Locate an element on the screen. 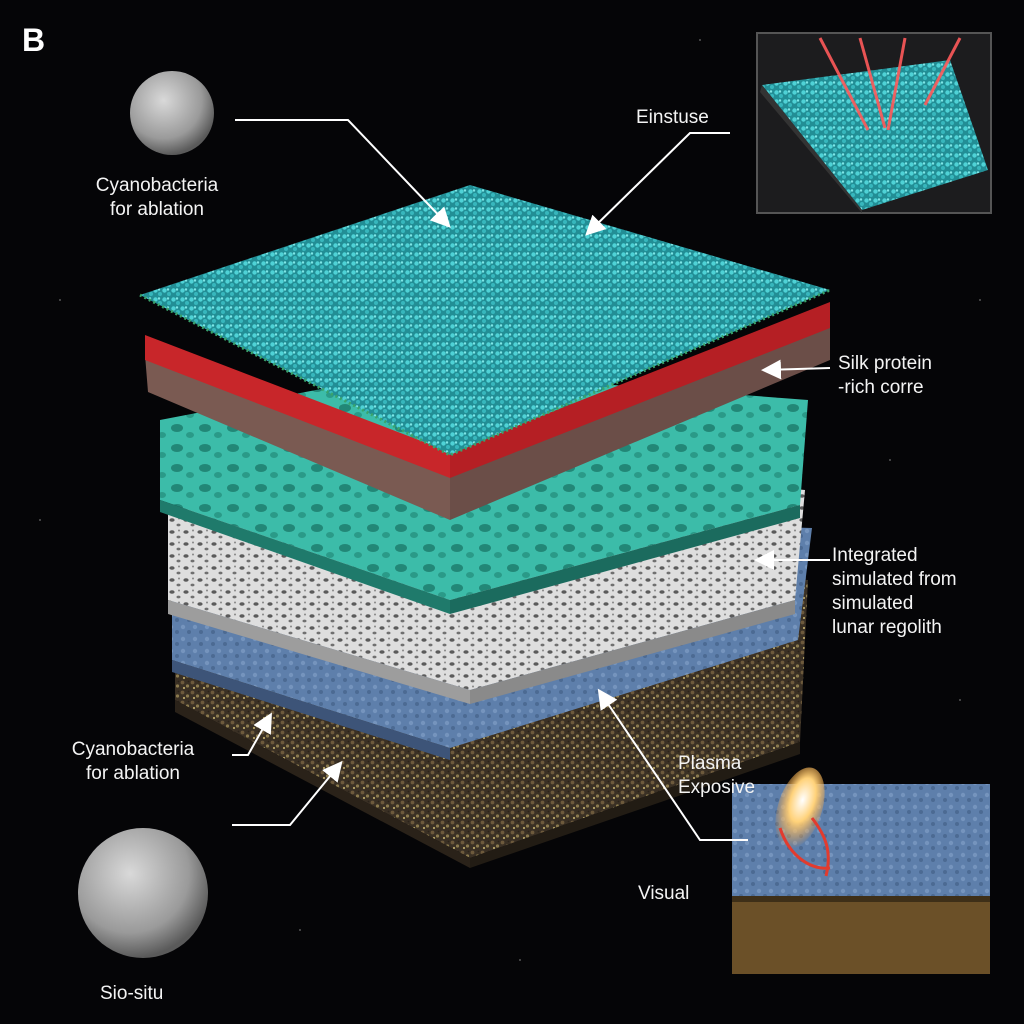 This screenshot has width=1024, height=1024. cyanobacteria-cell-top is located at coordinates (172, 113).